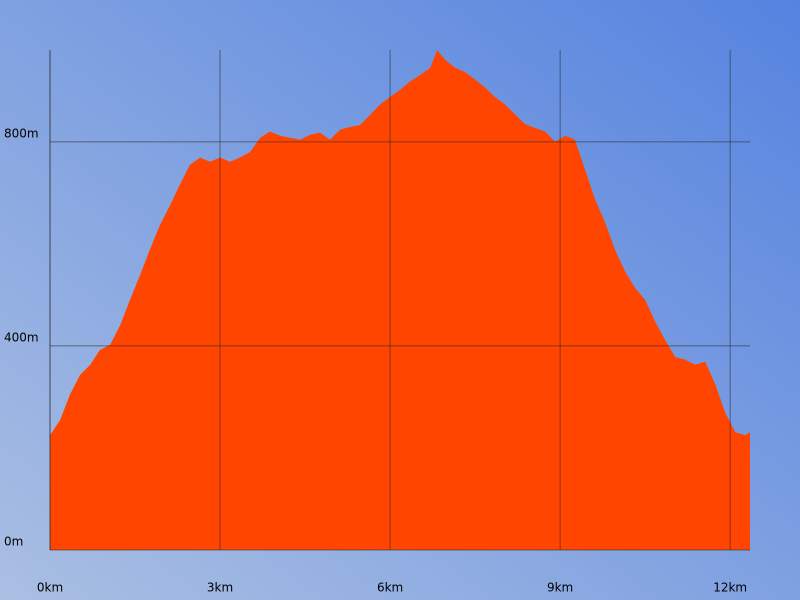 Image resolution: width=800 pixels, height=600 pixels. Describe the element at coordinates (21, 133) in the screenshot. I see `y-tick-label: 800m` at that location.